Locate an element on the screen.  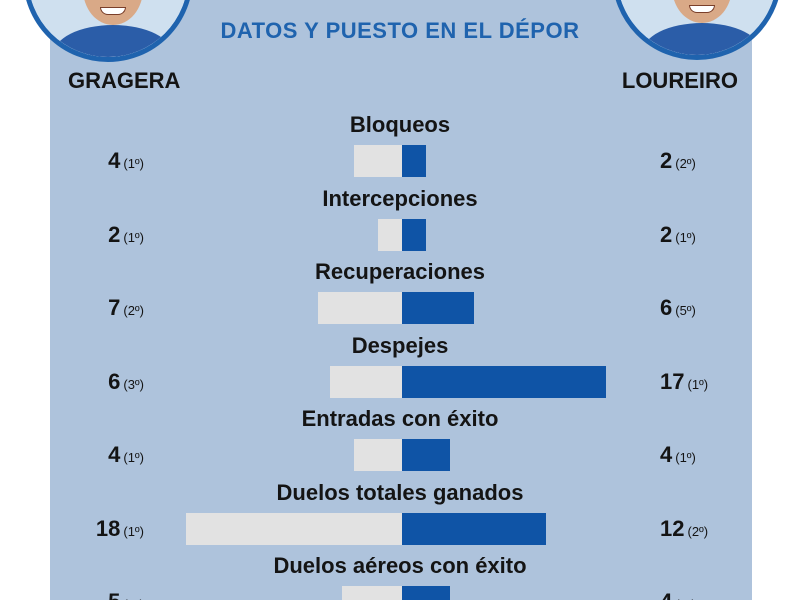
value-number: 18 is located at coordinates (108, 528).